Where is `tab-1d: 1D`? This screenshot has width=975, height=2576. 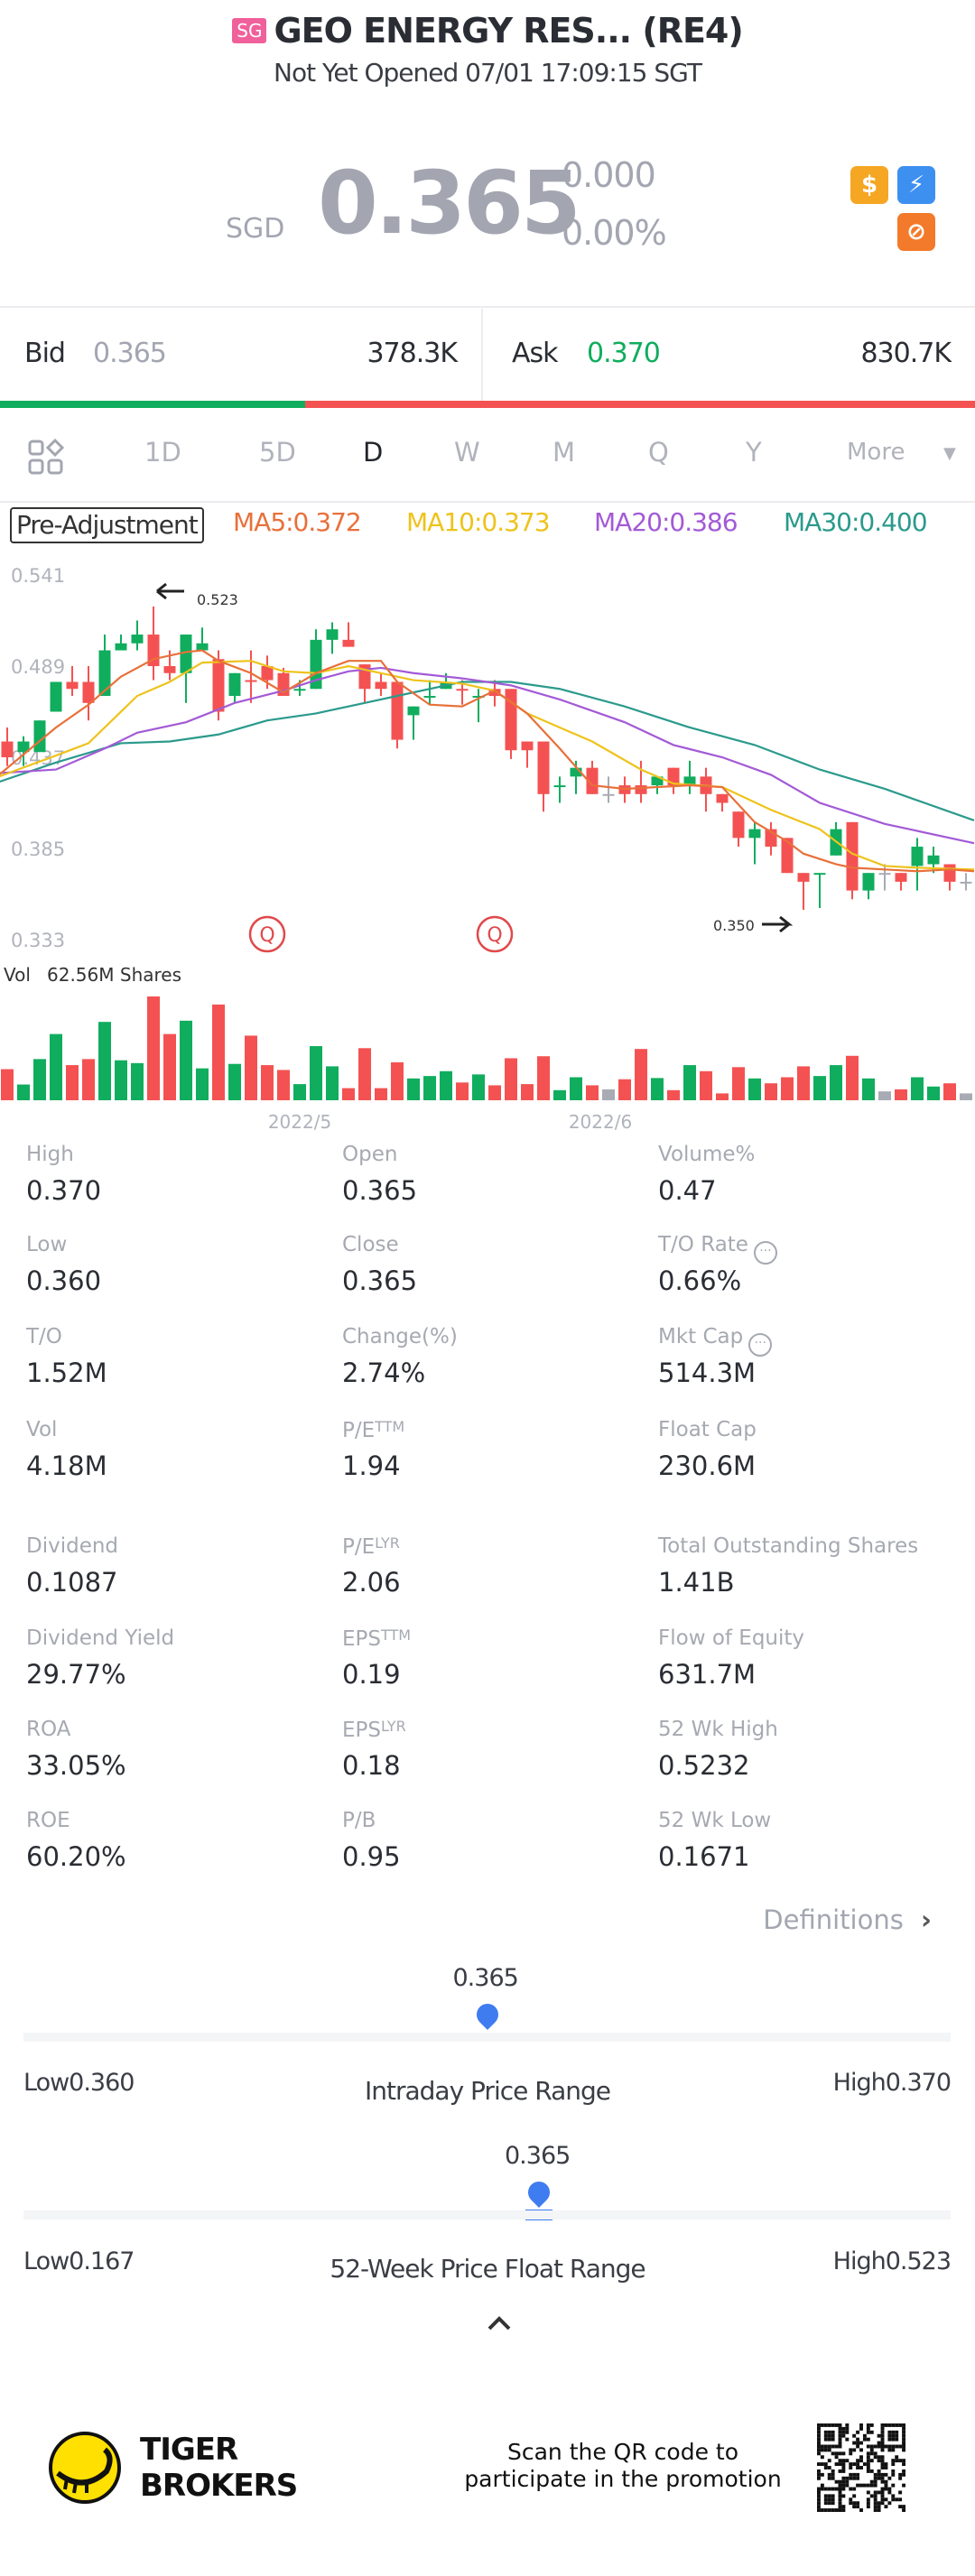
tab-1d: 1D is located at coordinates (162, 452).